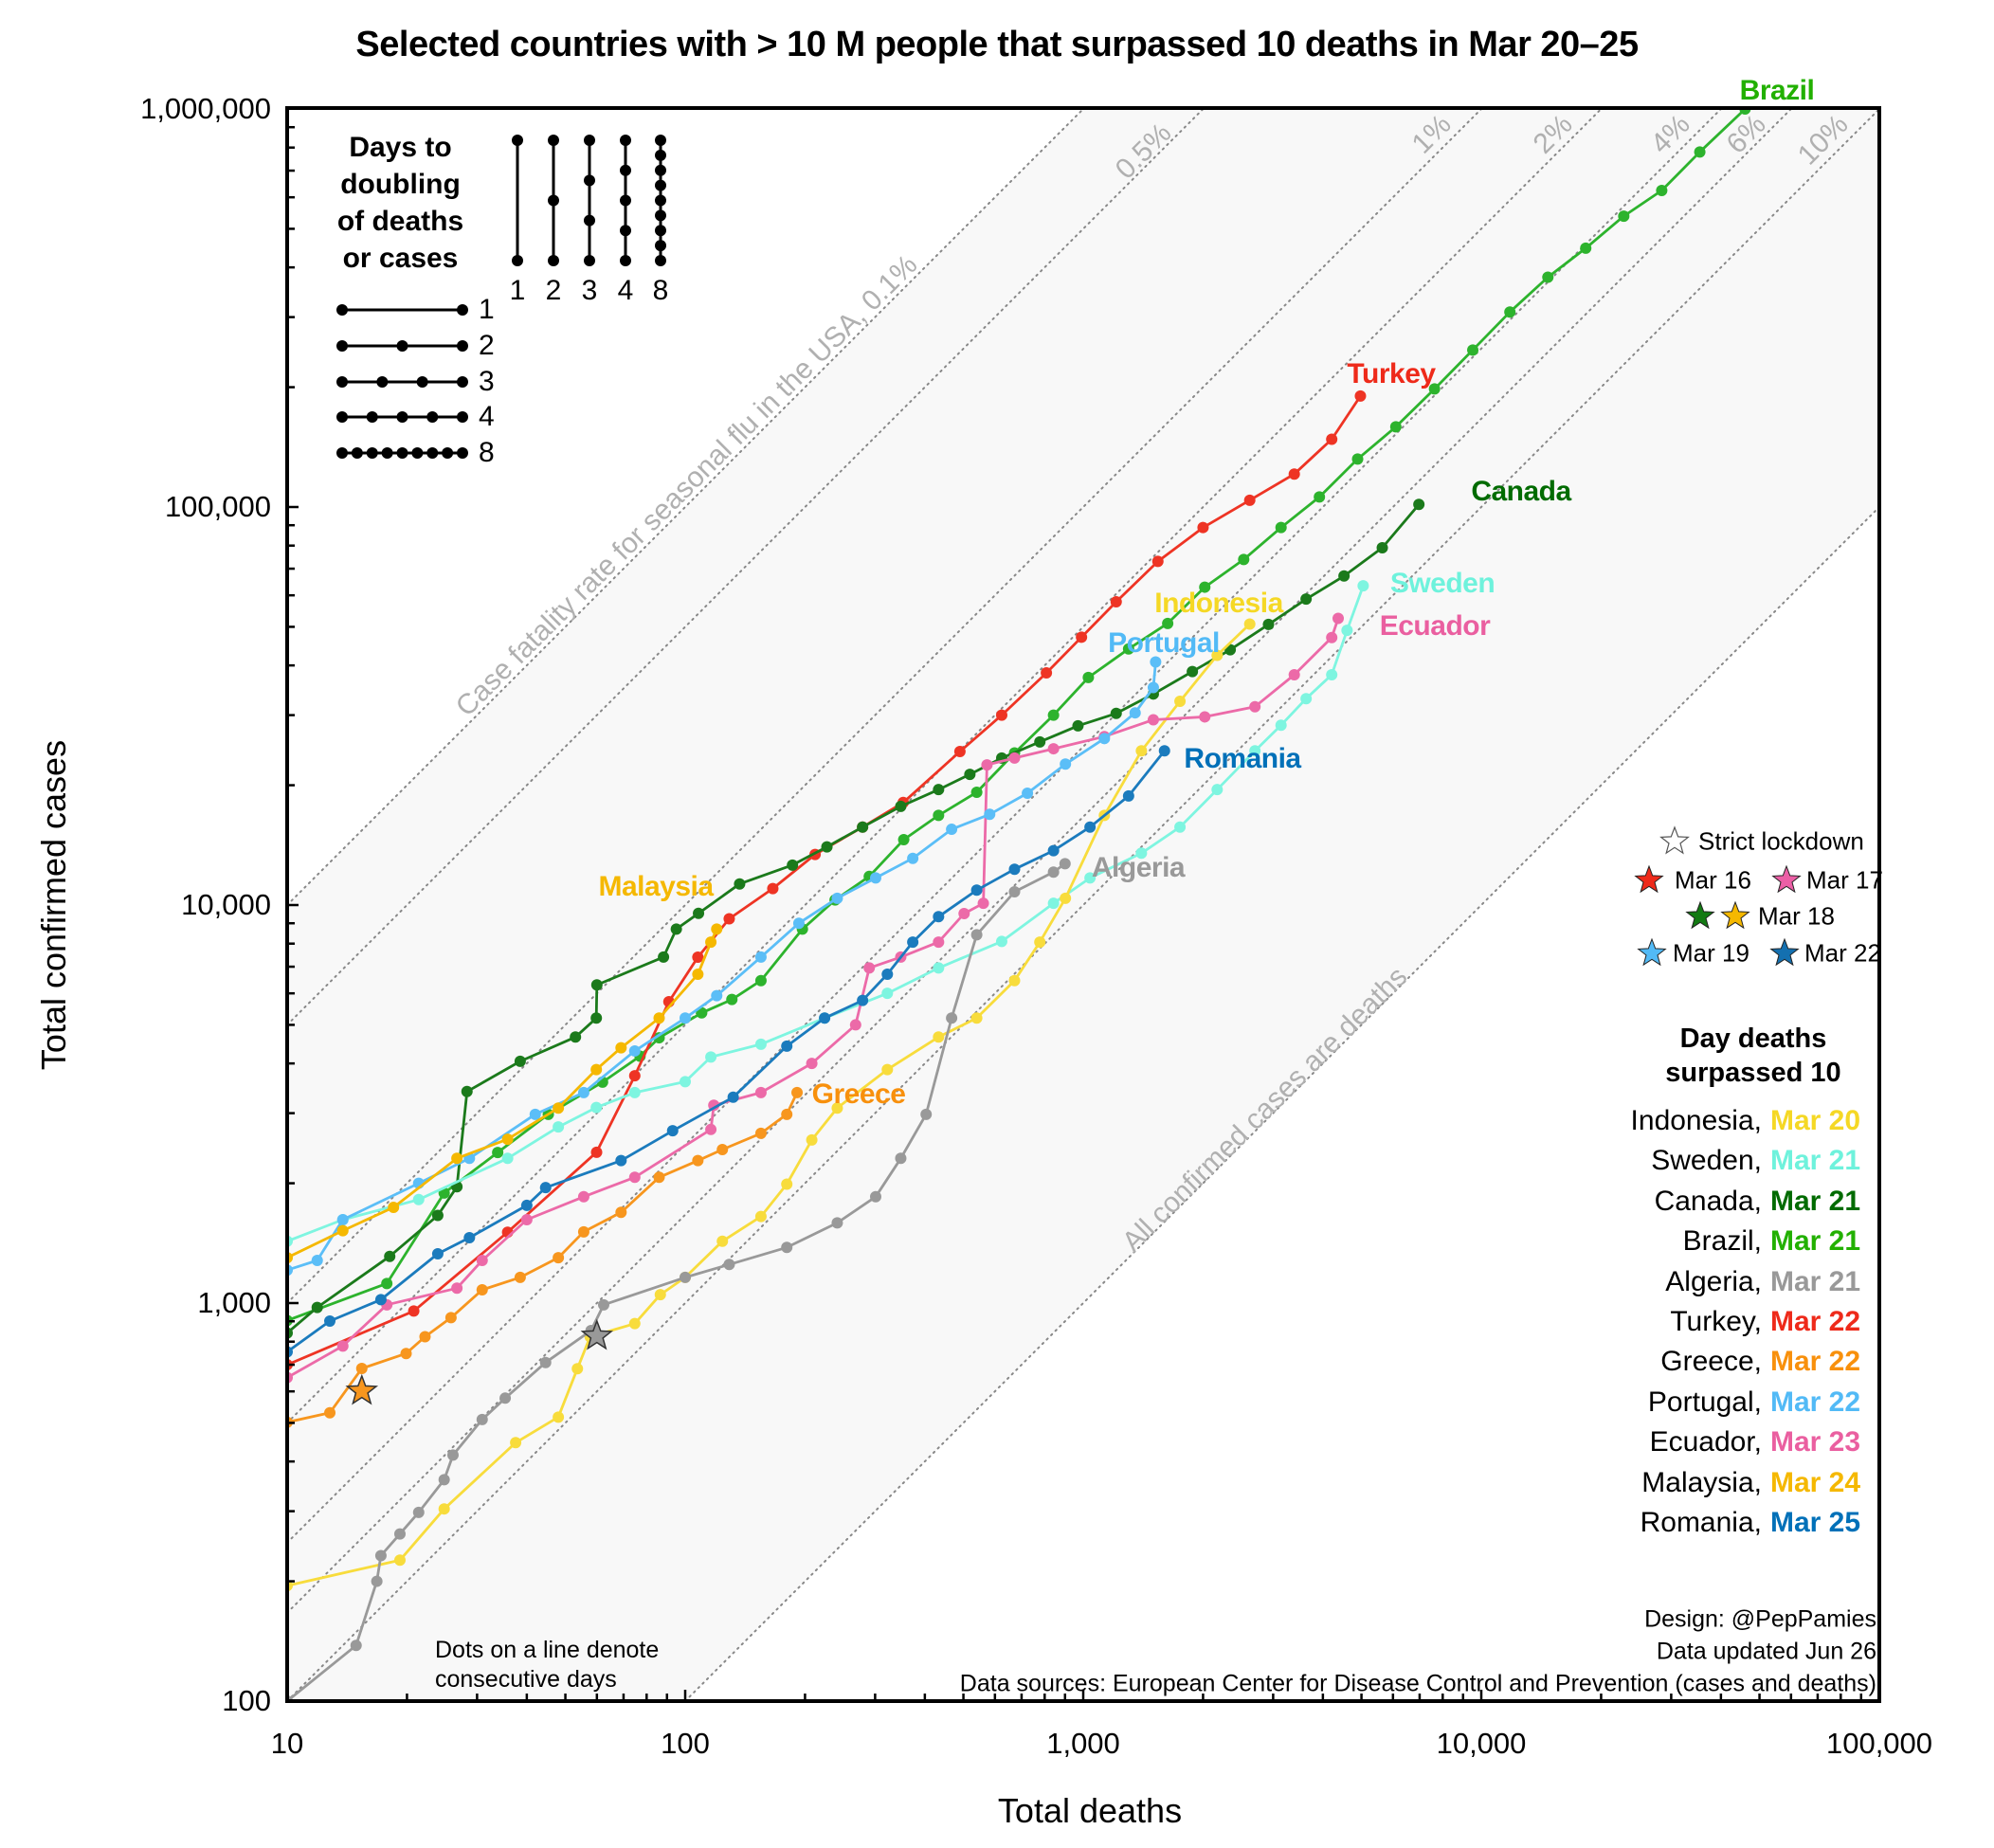 The image size is (1994, 1848). Describe the element at coordinates (1649, 1442) in the screenshot. I see `surpassed-row: Ecuador, Mar 23` at that location.